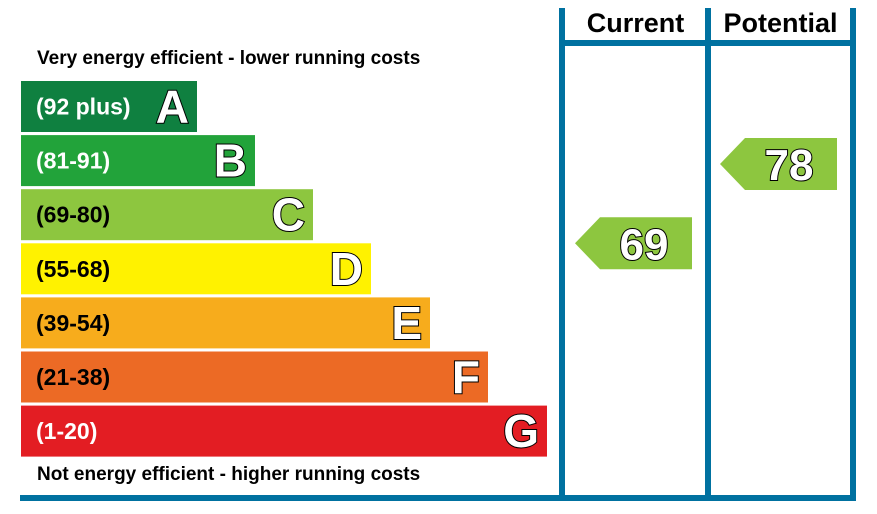 Image resolution: width=877 pixels, height=514 pixels. Describe the element at coordinates (780, 23) in the screenshot. I see `column-header-potential: Potential` at that location.